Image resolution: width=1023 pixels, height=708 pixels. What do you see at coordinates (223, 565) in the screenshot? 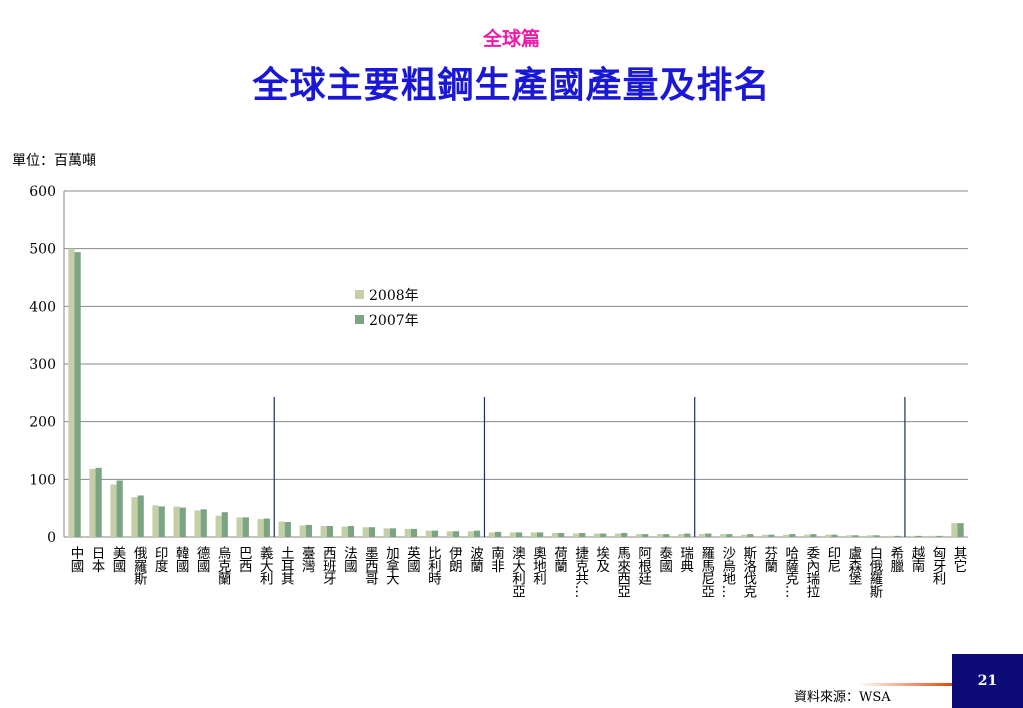
I see `x-tick-label: 烏克蘭` at bounding box center [223, 565].